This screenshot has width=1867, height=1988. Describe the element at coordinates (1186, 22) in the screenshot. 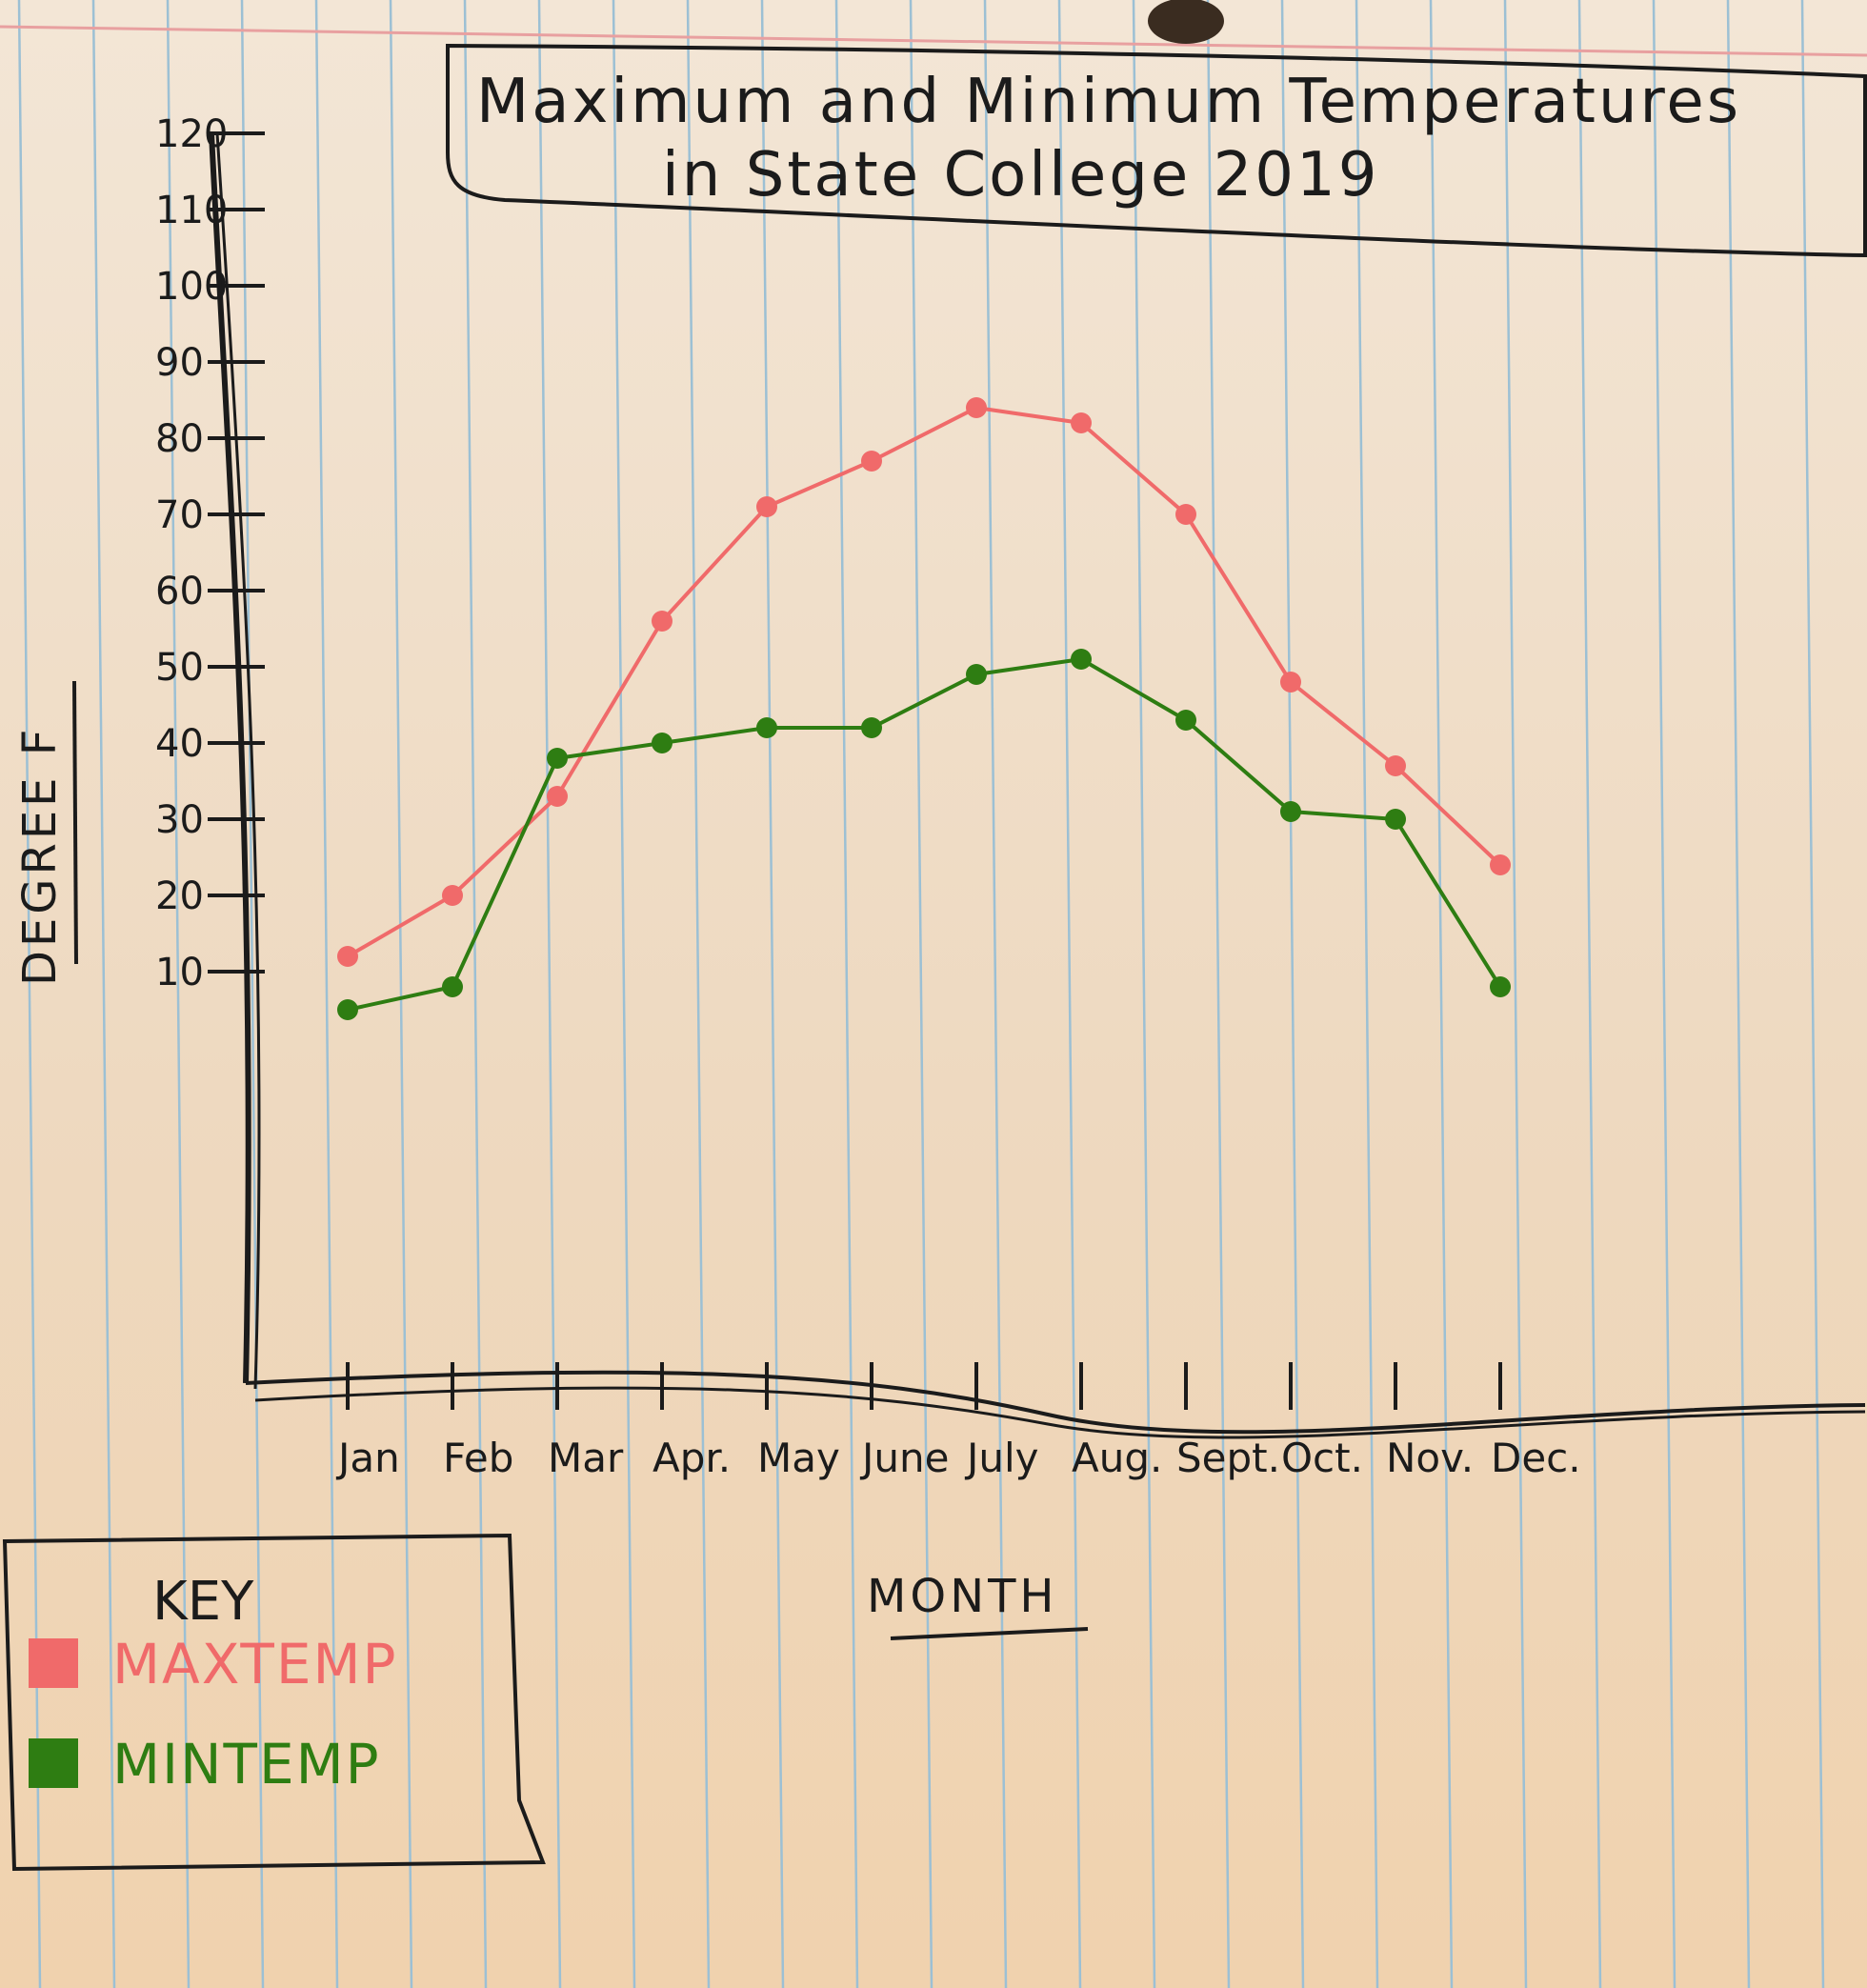

I see `binder-hole` at that location.